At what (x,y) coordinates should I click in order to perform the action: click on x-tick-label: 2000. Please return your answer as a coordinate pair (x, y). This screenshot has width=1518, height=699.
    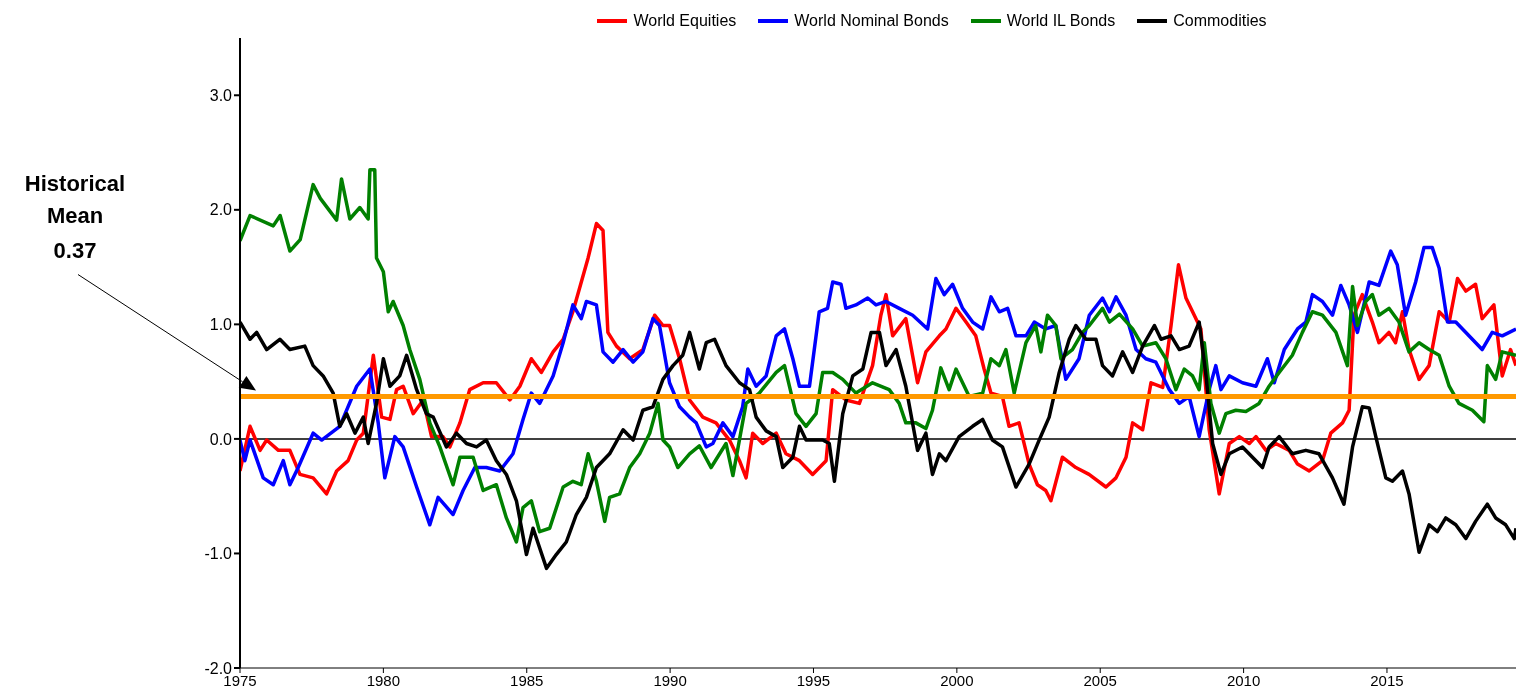
    Looking at the image, I should click on (957, 680).